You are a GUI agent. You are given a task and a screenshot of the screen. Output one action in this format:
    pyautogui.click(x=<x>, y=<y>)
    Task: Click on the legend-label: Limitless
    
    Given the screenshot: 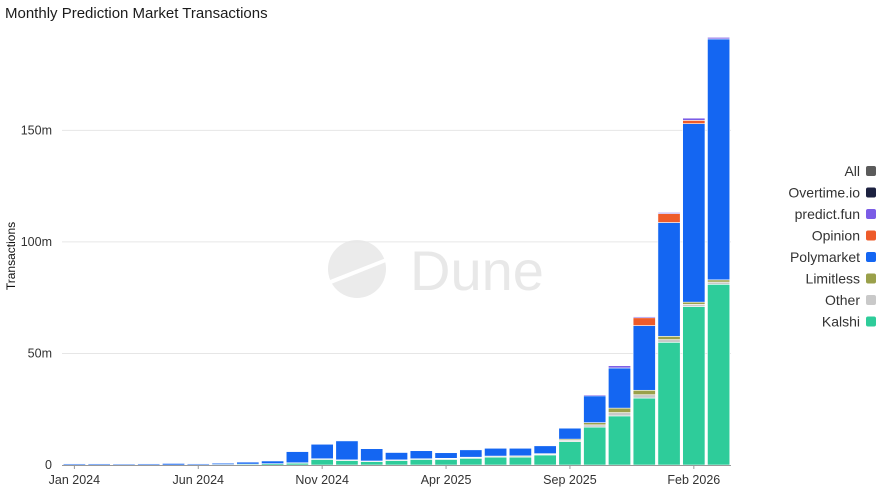 What is the action you would take?
    pyautogui.click(x=833, y=279)
    